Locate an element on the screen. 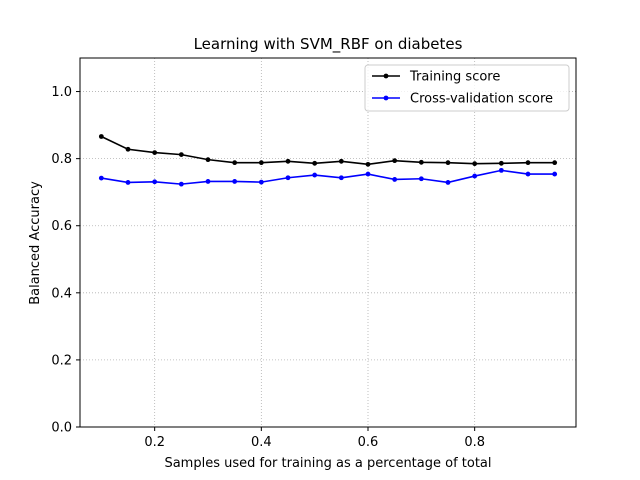 Image resolution: width=640 pixels, height=480 pixels. chart-title: Learning with SVM_RBF on diabetes is located at coordinates (328, 44).